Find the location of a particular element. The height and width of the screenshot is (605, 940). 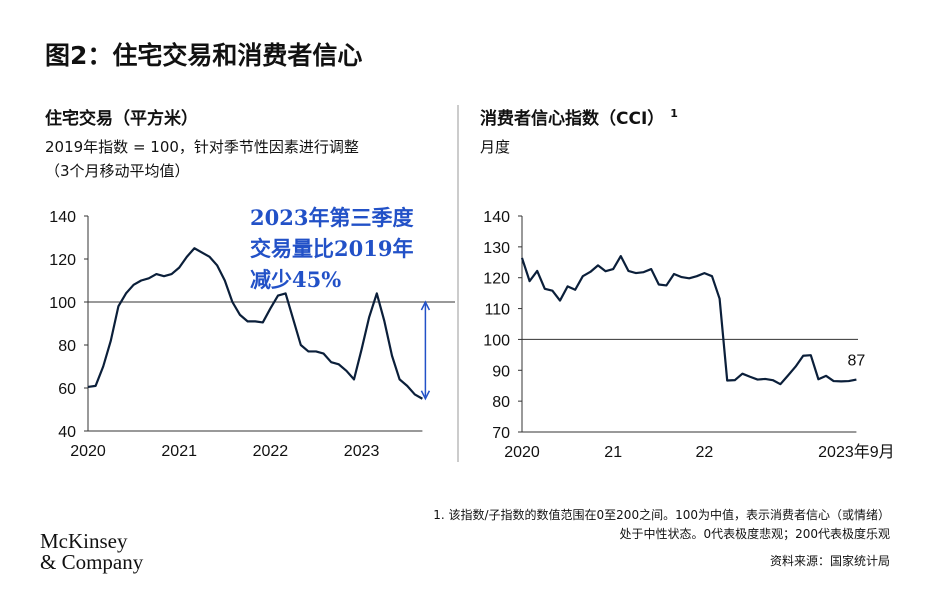

chart-title: 消费者信心指数（CCI） is located at coordinates (572, 118).